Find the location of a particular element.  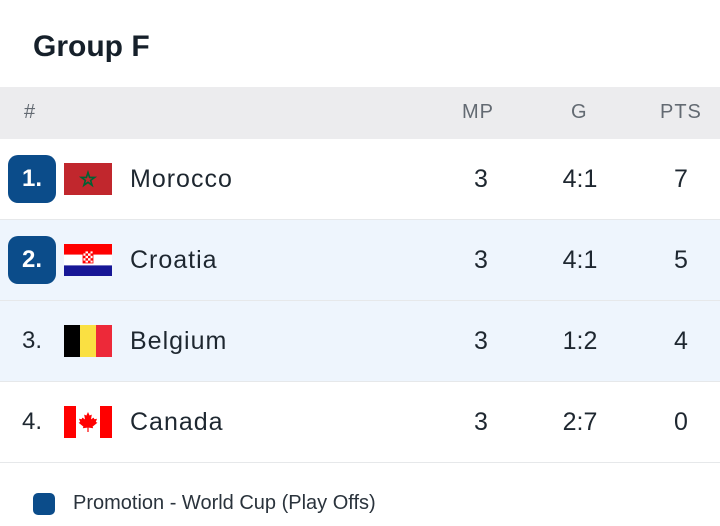

table-header: # MP G PTS is located at coordinates (360, 113).